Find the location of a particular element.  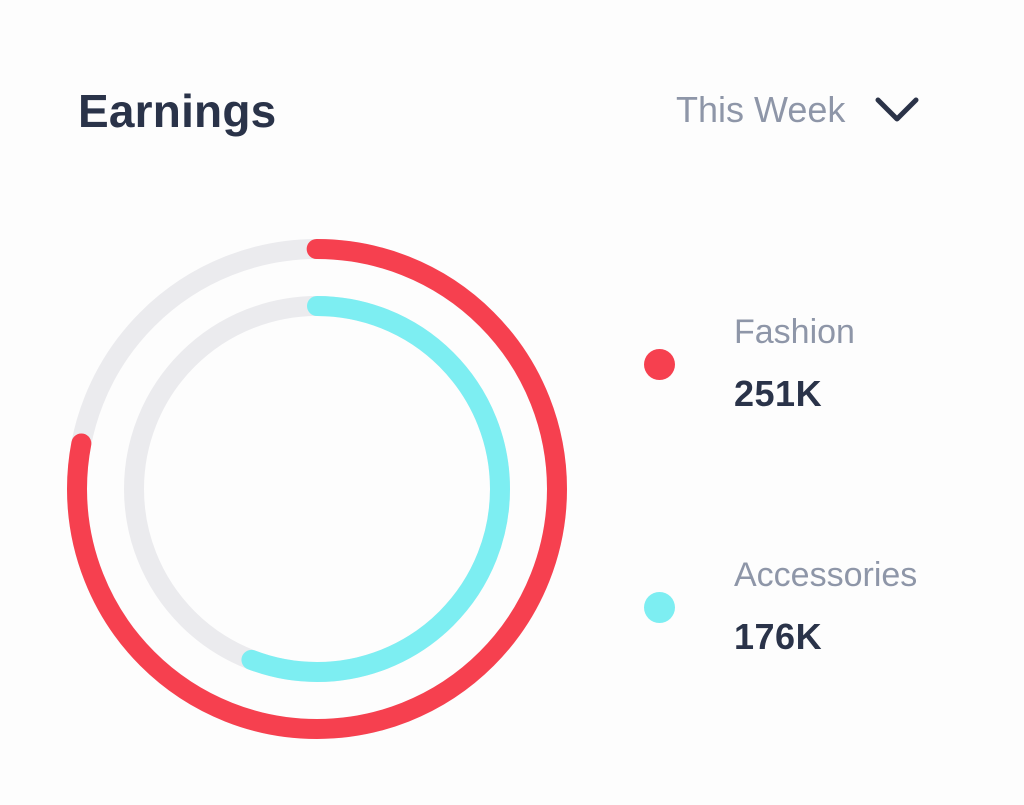

legend-item-fashion: Fashion 251K is located at coordinates (749, 364).